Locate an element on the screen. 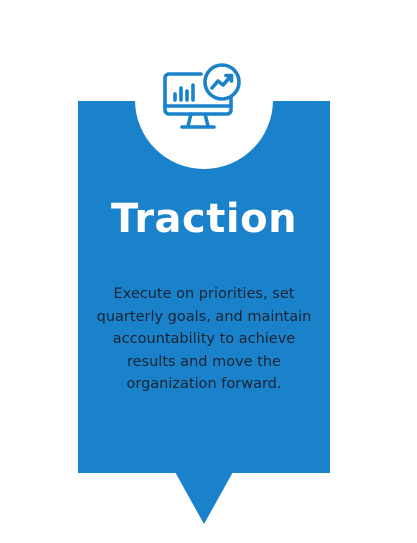 This screenshot has width=417, height=543. monitor-analytics-icon is located at coordinates (202, 96).